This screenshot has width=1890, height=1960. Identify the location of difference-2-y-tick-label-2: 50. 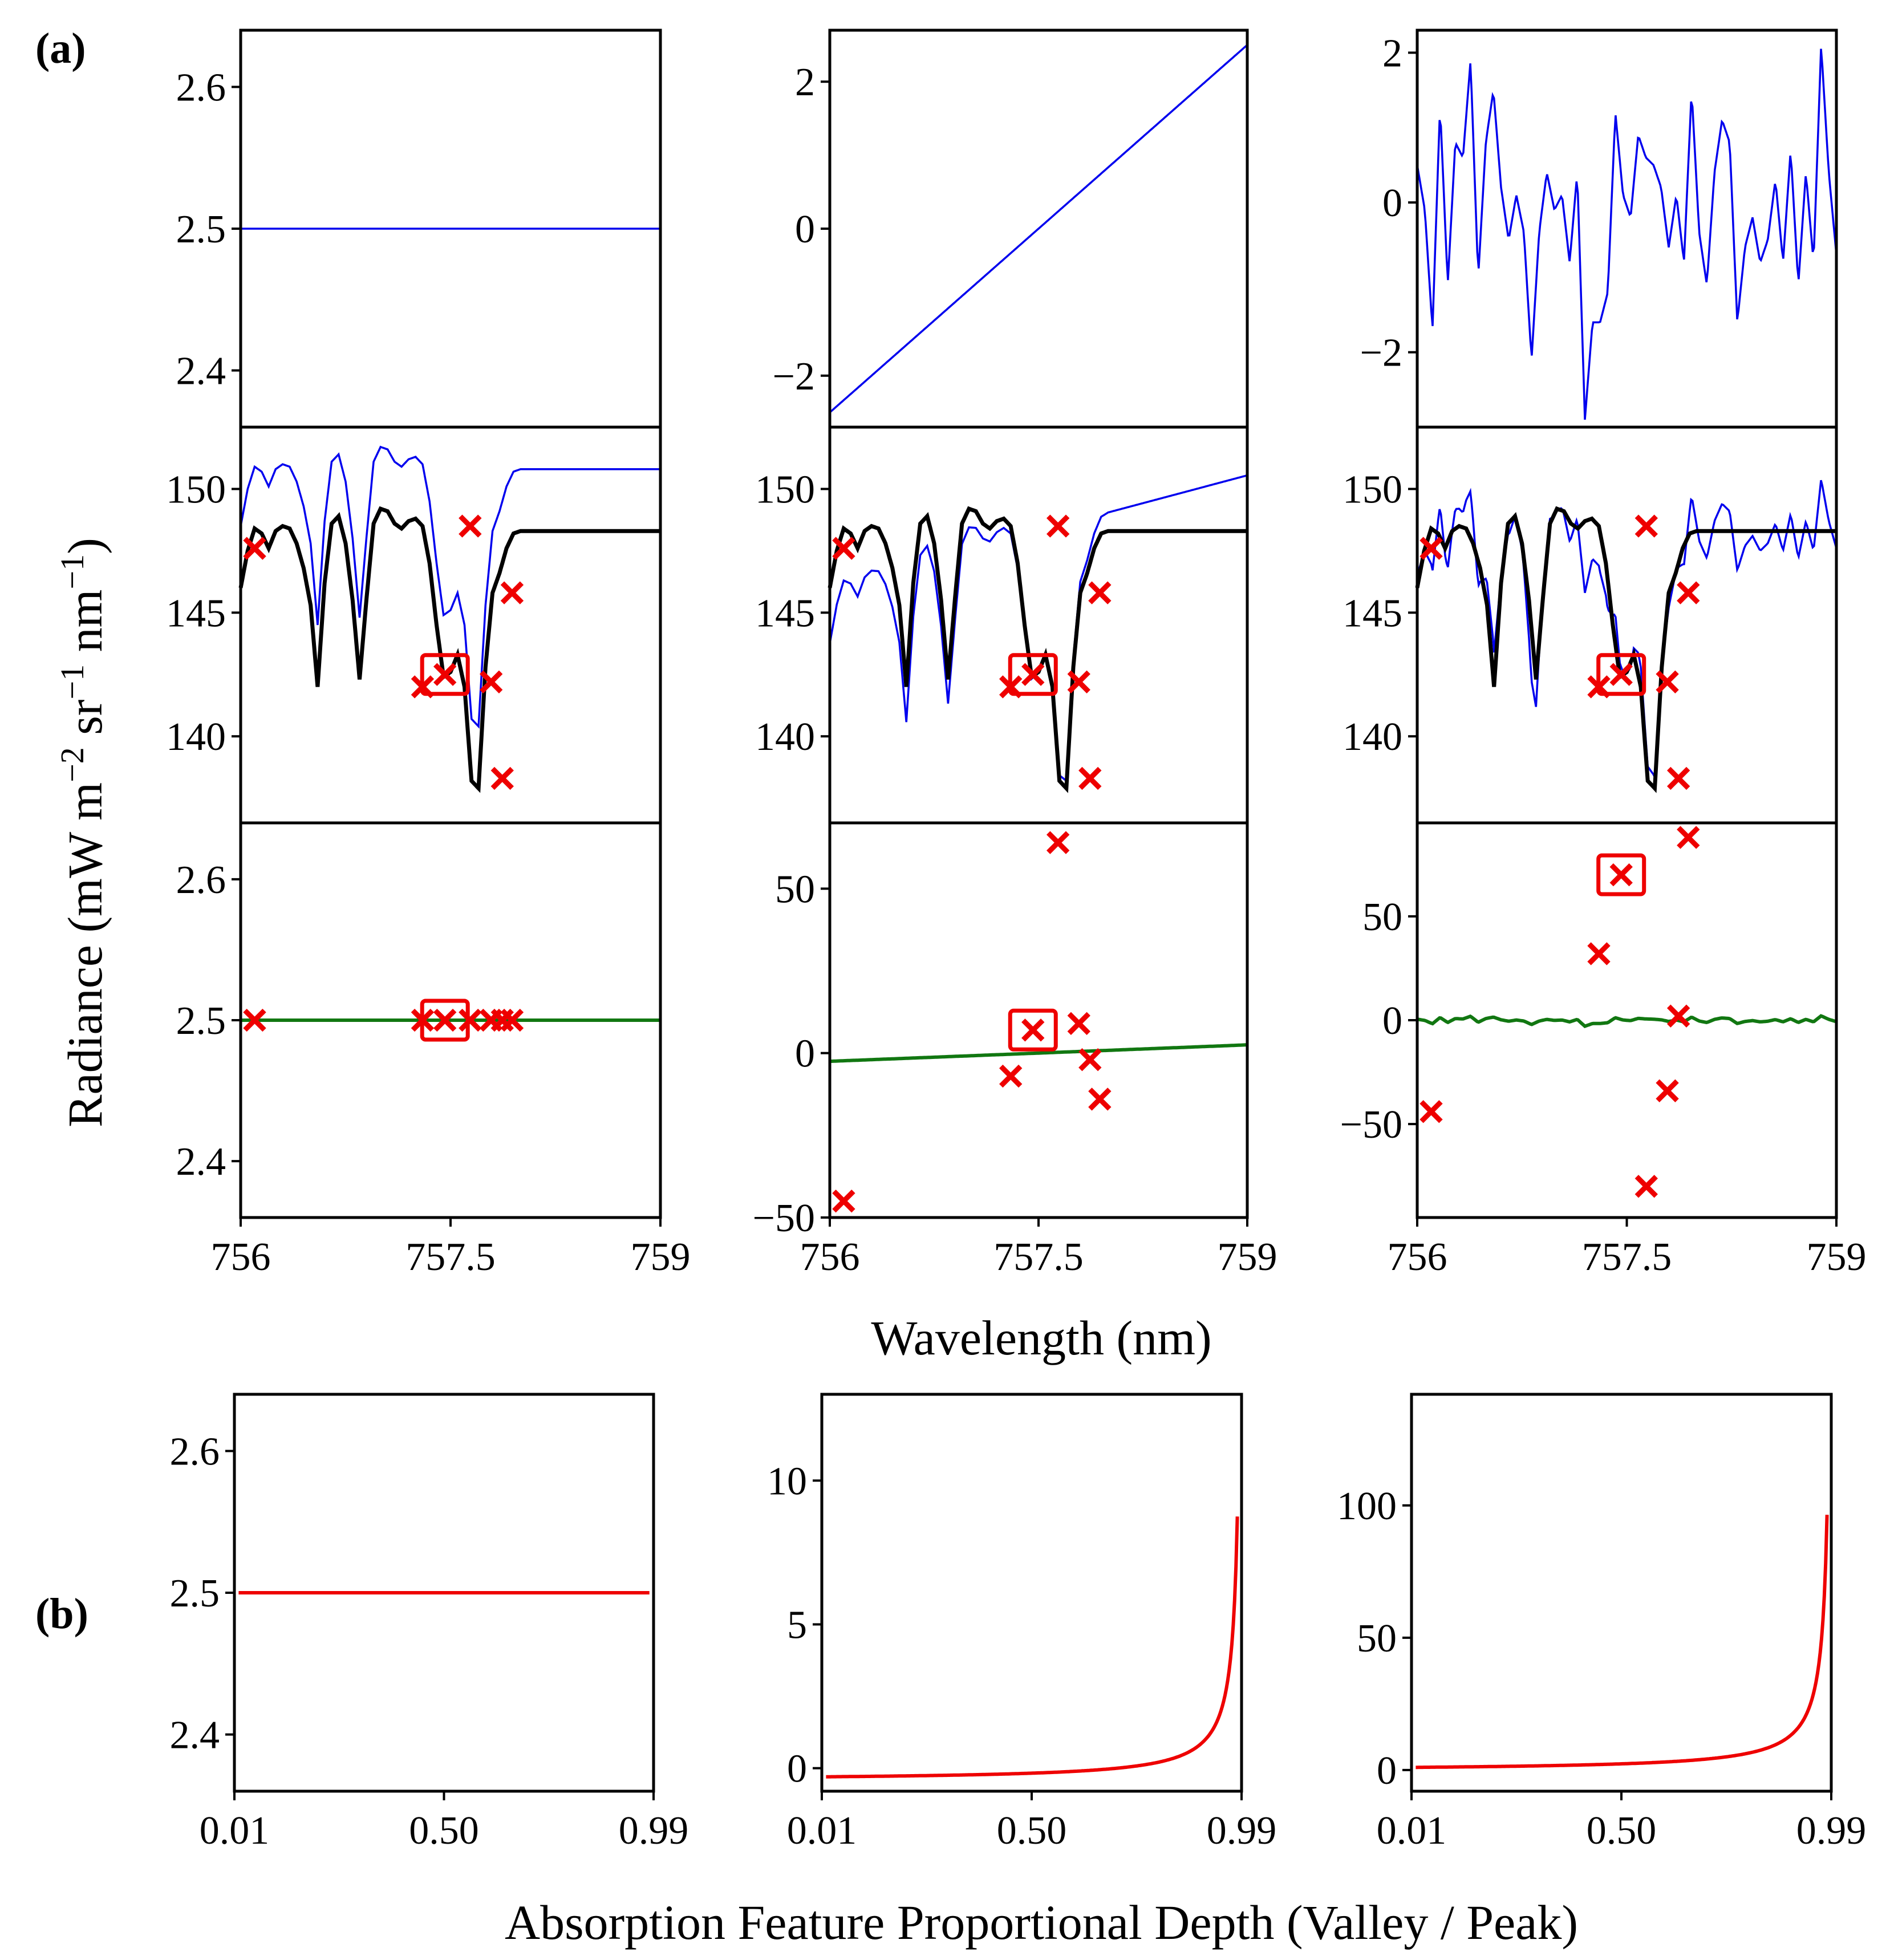
(795, 889).